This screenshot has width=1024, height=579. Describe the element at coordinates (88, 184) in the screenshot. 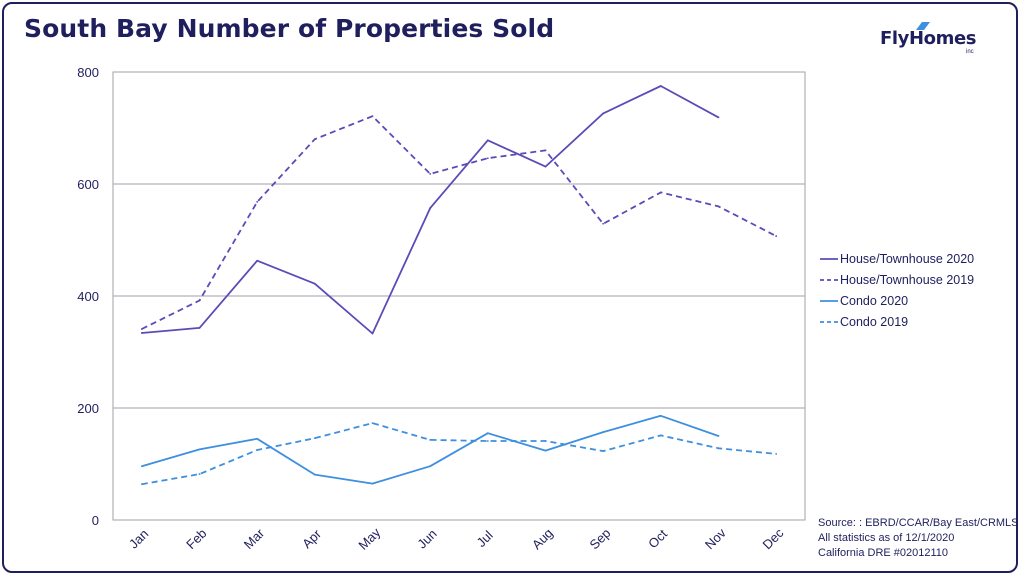

I see `y-tick-label: 600` at that location.